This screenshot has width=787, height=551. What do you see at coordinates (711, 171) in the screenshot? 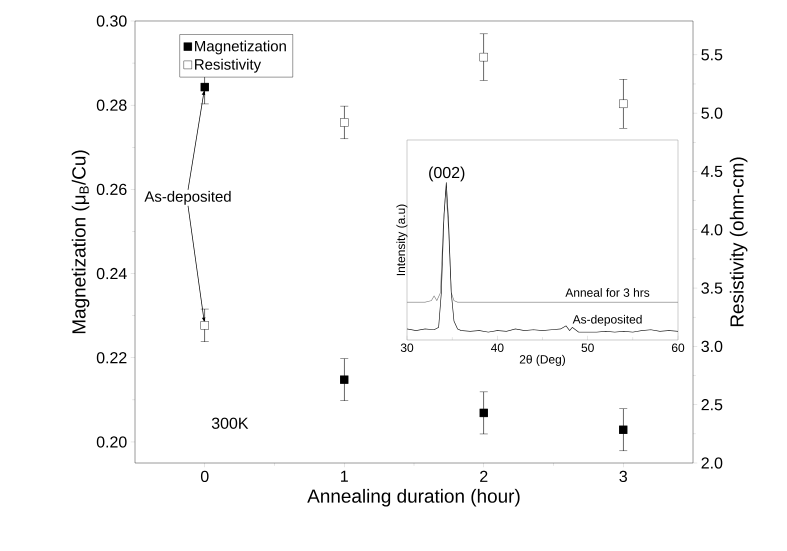
I see `y2-tick-label: 4.5` at bounding box center [711, 171].